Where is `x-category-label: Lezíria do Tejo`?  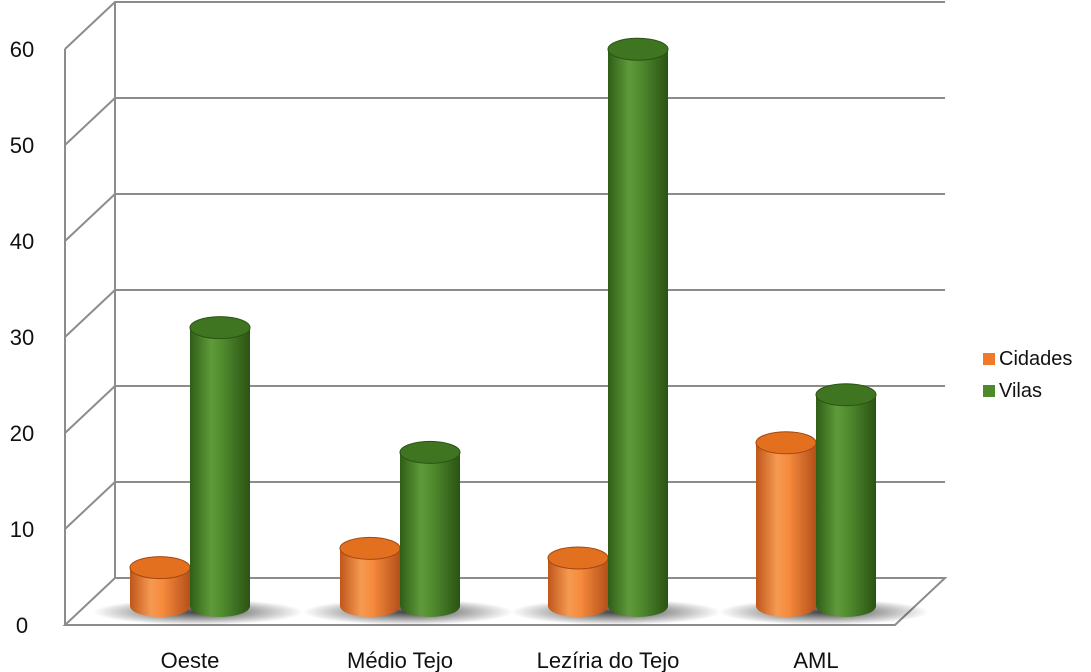 x-category-label: Lezíria do Tejo is located at coordinates (608, 660).